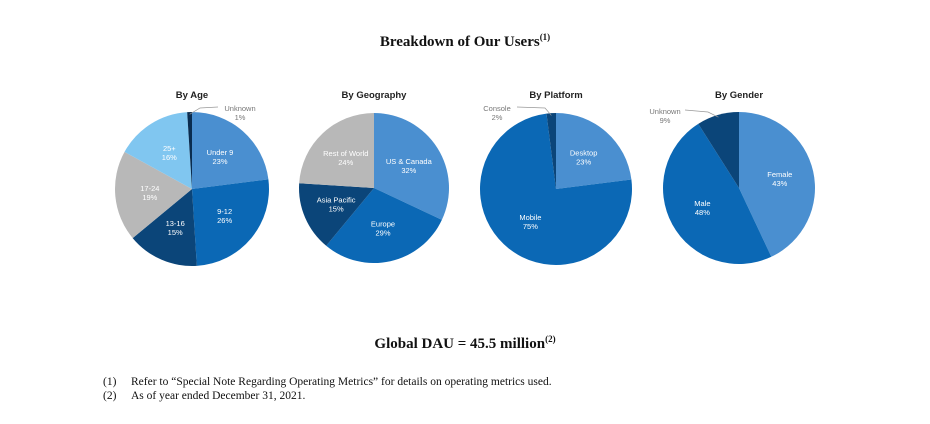  I want to click on footnote-number: (1), so click(110, 382).